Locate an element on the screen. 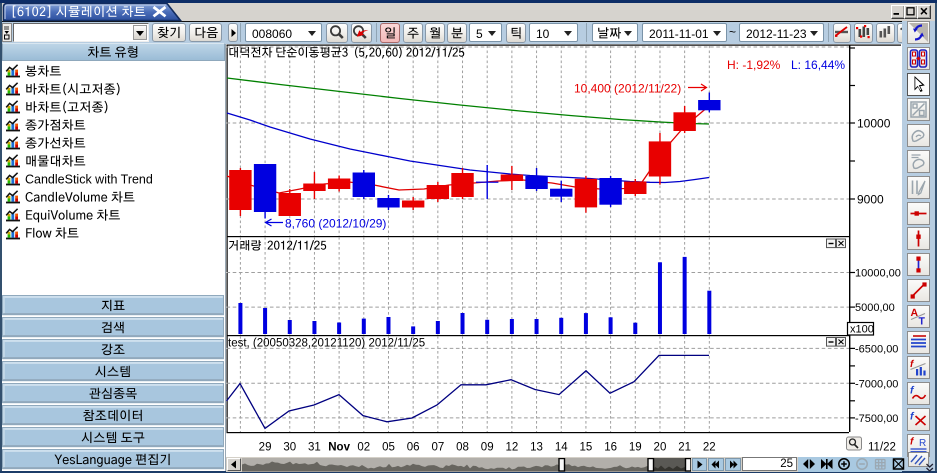 Image resolution: width=937 pixels, height=473 pixels. svg-text: Nov is located at coordinates (339, 448).